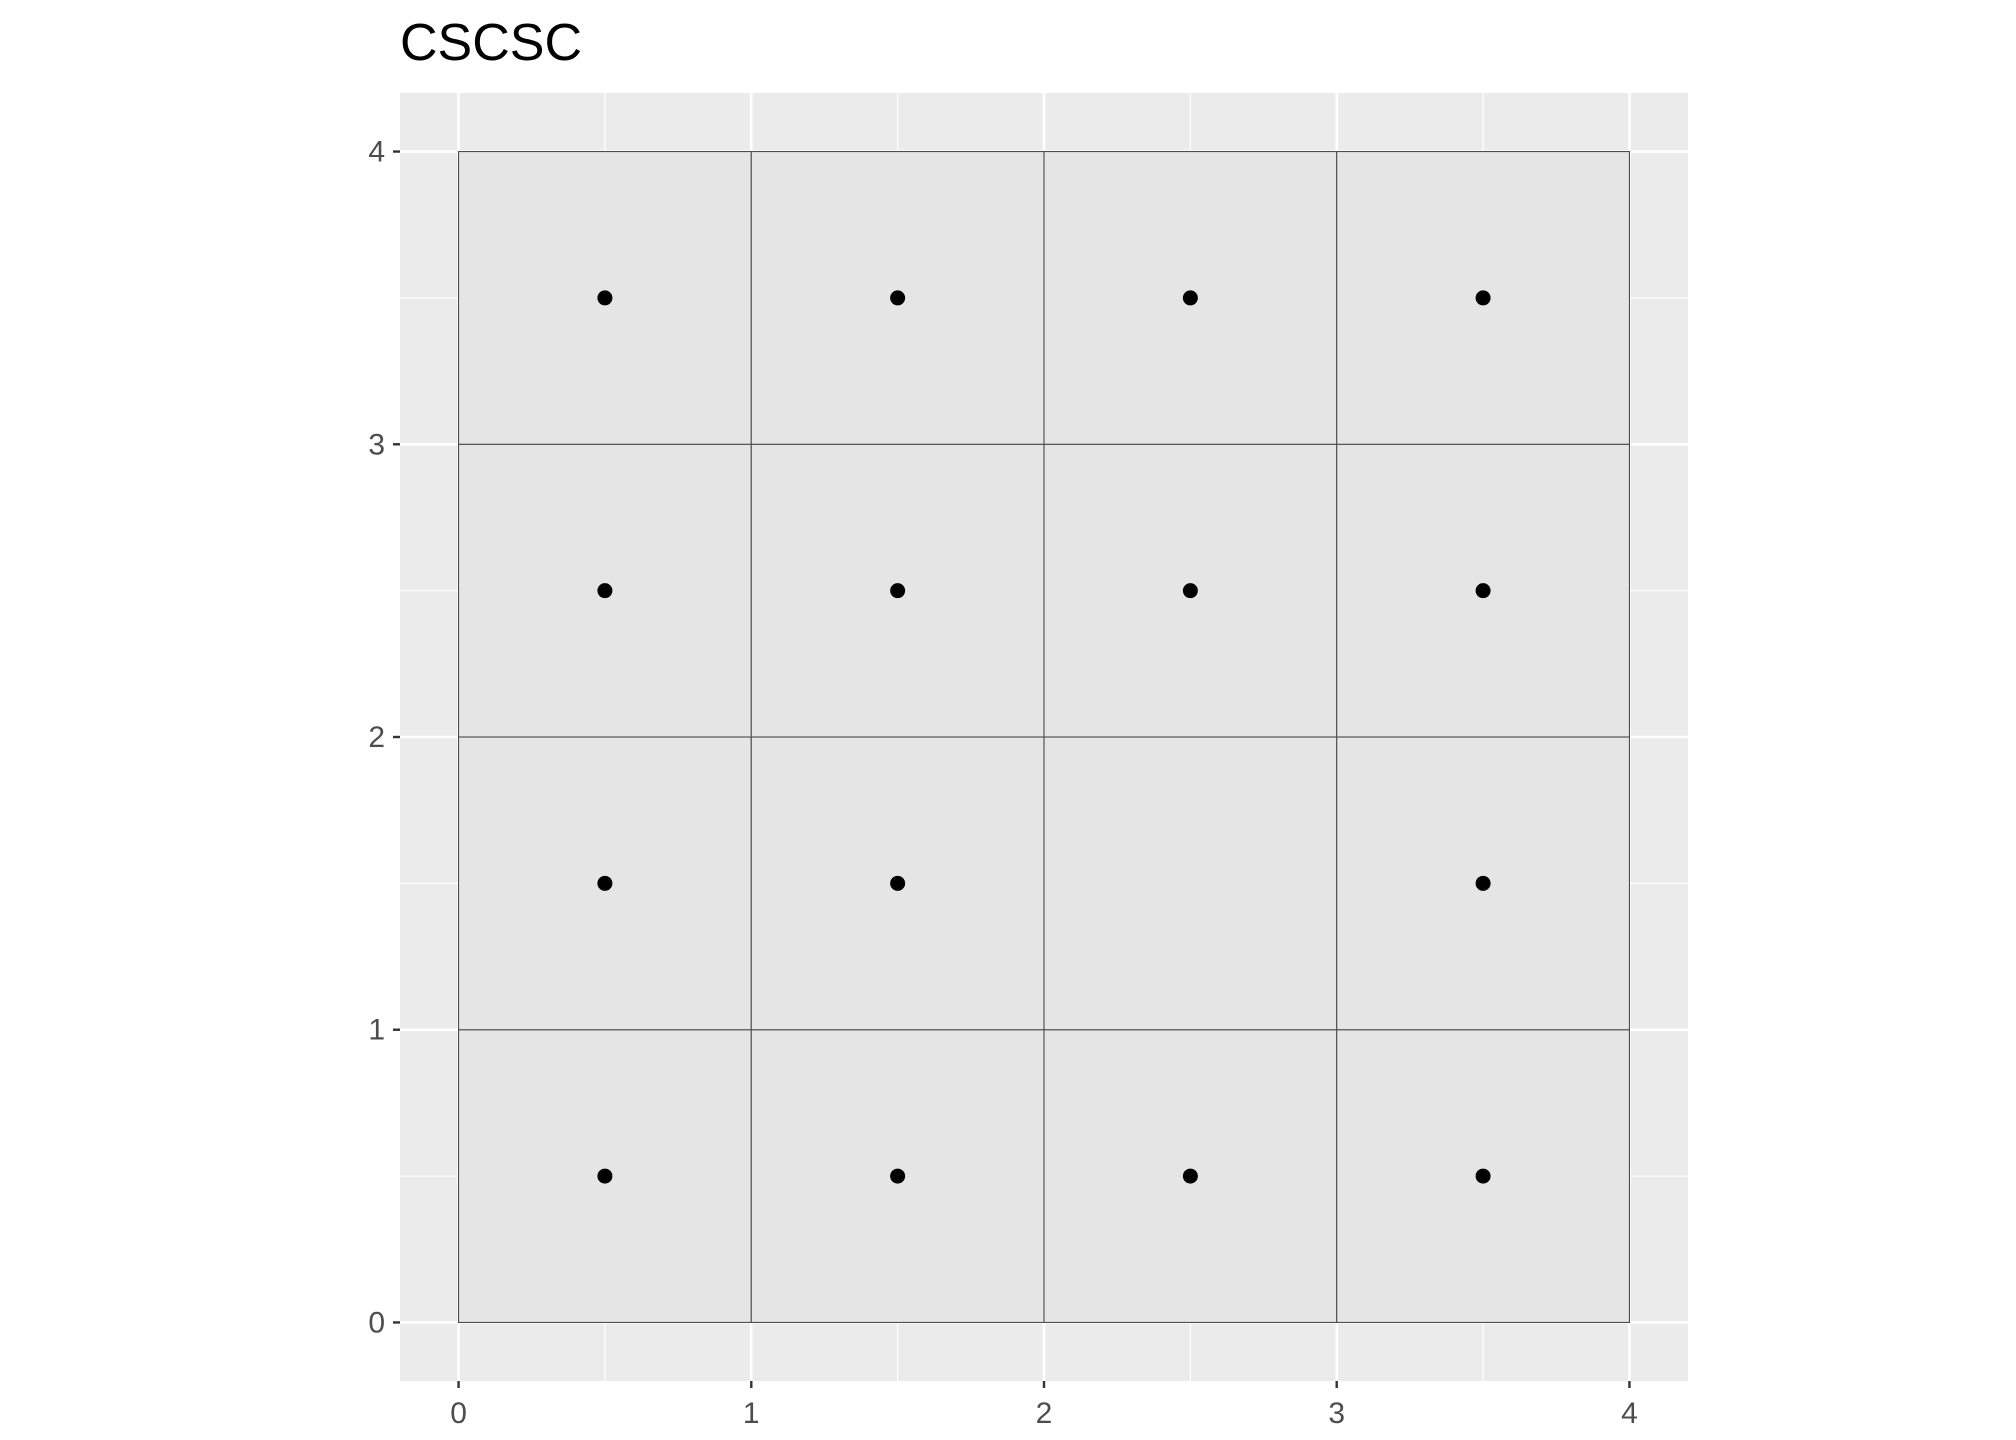 The height and width of the screenshot is (1440, 2016). I want to click on y-tick-label: 1, so click(376, 1030).